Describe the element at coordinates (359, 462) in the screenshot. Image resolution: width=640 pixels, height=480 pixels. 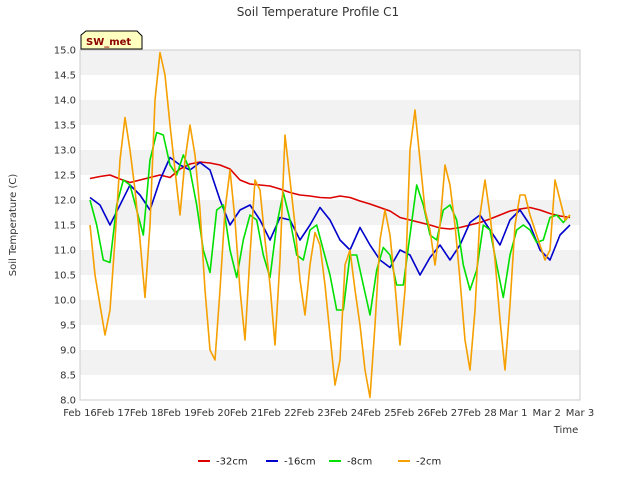
I see `legend-label: -8cm` at that location.